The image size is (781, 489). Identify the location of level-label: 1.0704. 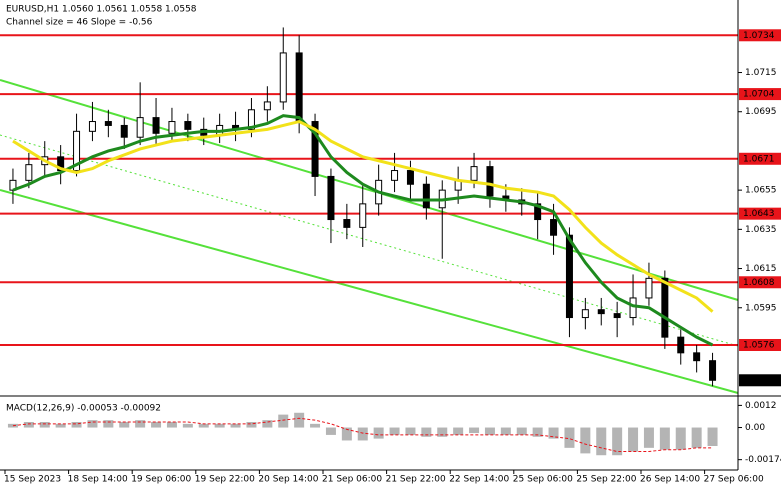
(759, 95).